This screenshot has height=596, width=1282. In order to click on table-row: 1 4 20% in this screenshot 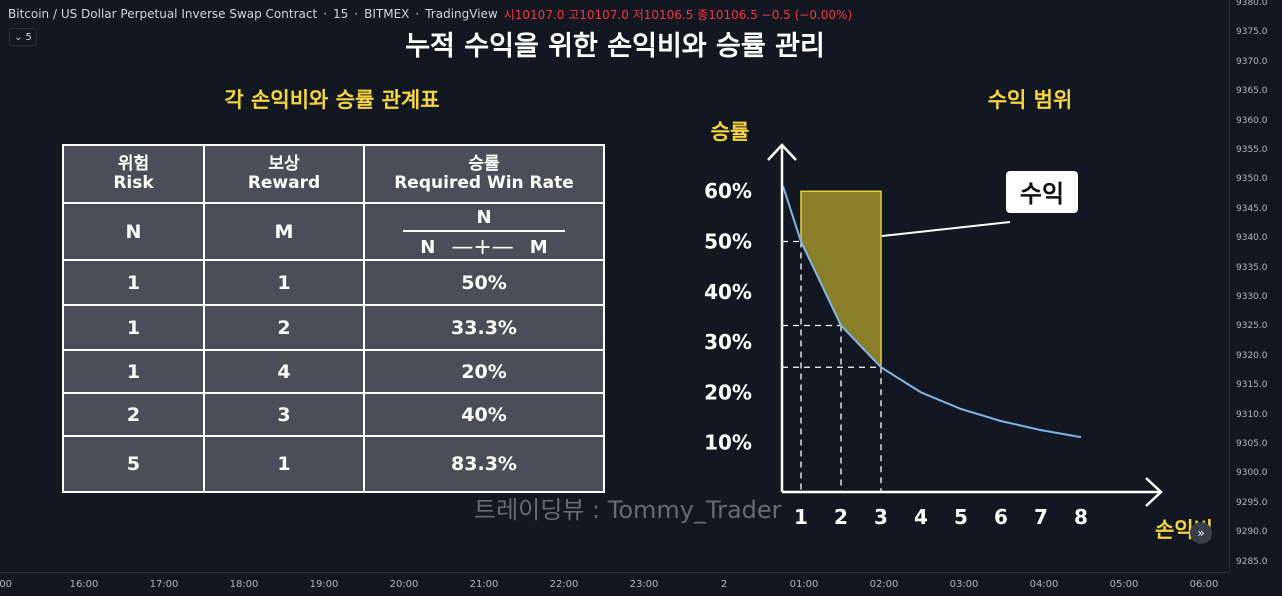, I will do `click(333, 371)`.